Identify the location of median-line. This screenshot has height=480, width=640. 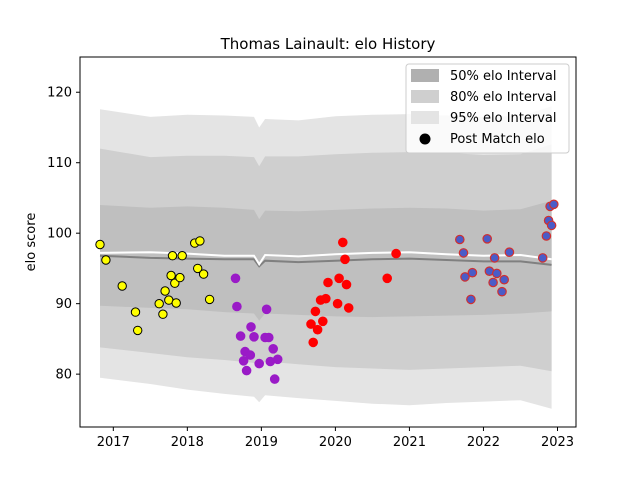
(325, 261).